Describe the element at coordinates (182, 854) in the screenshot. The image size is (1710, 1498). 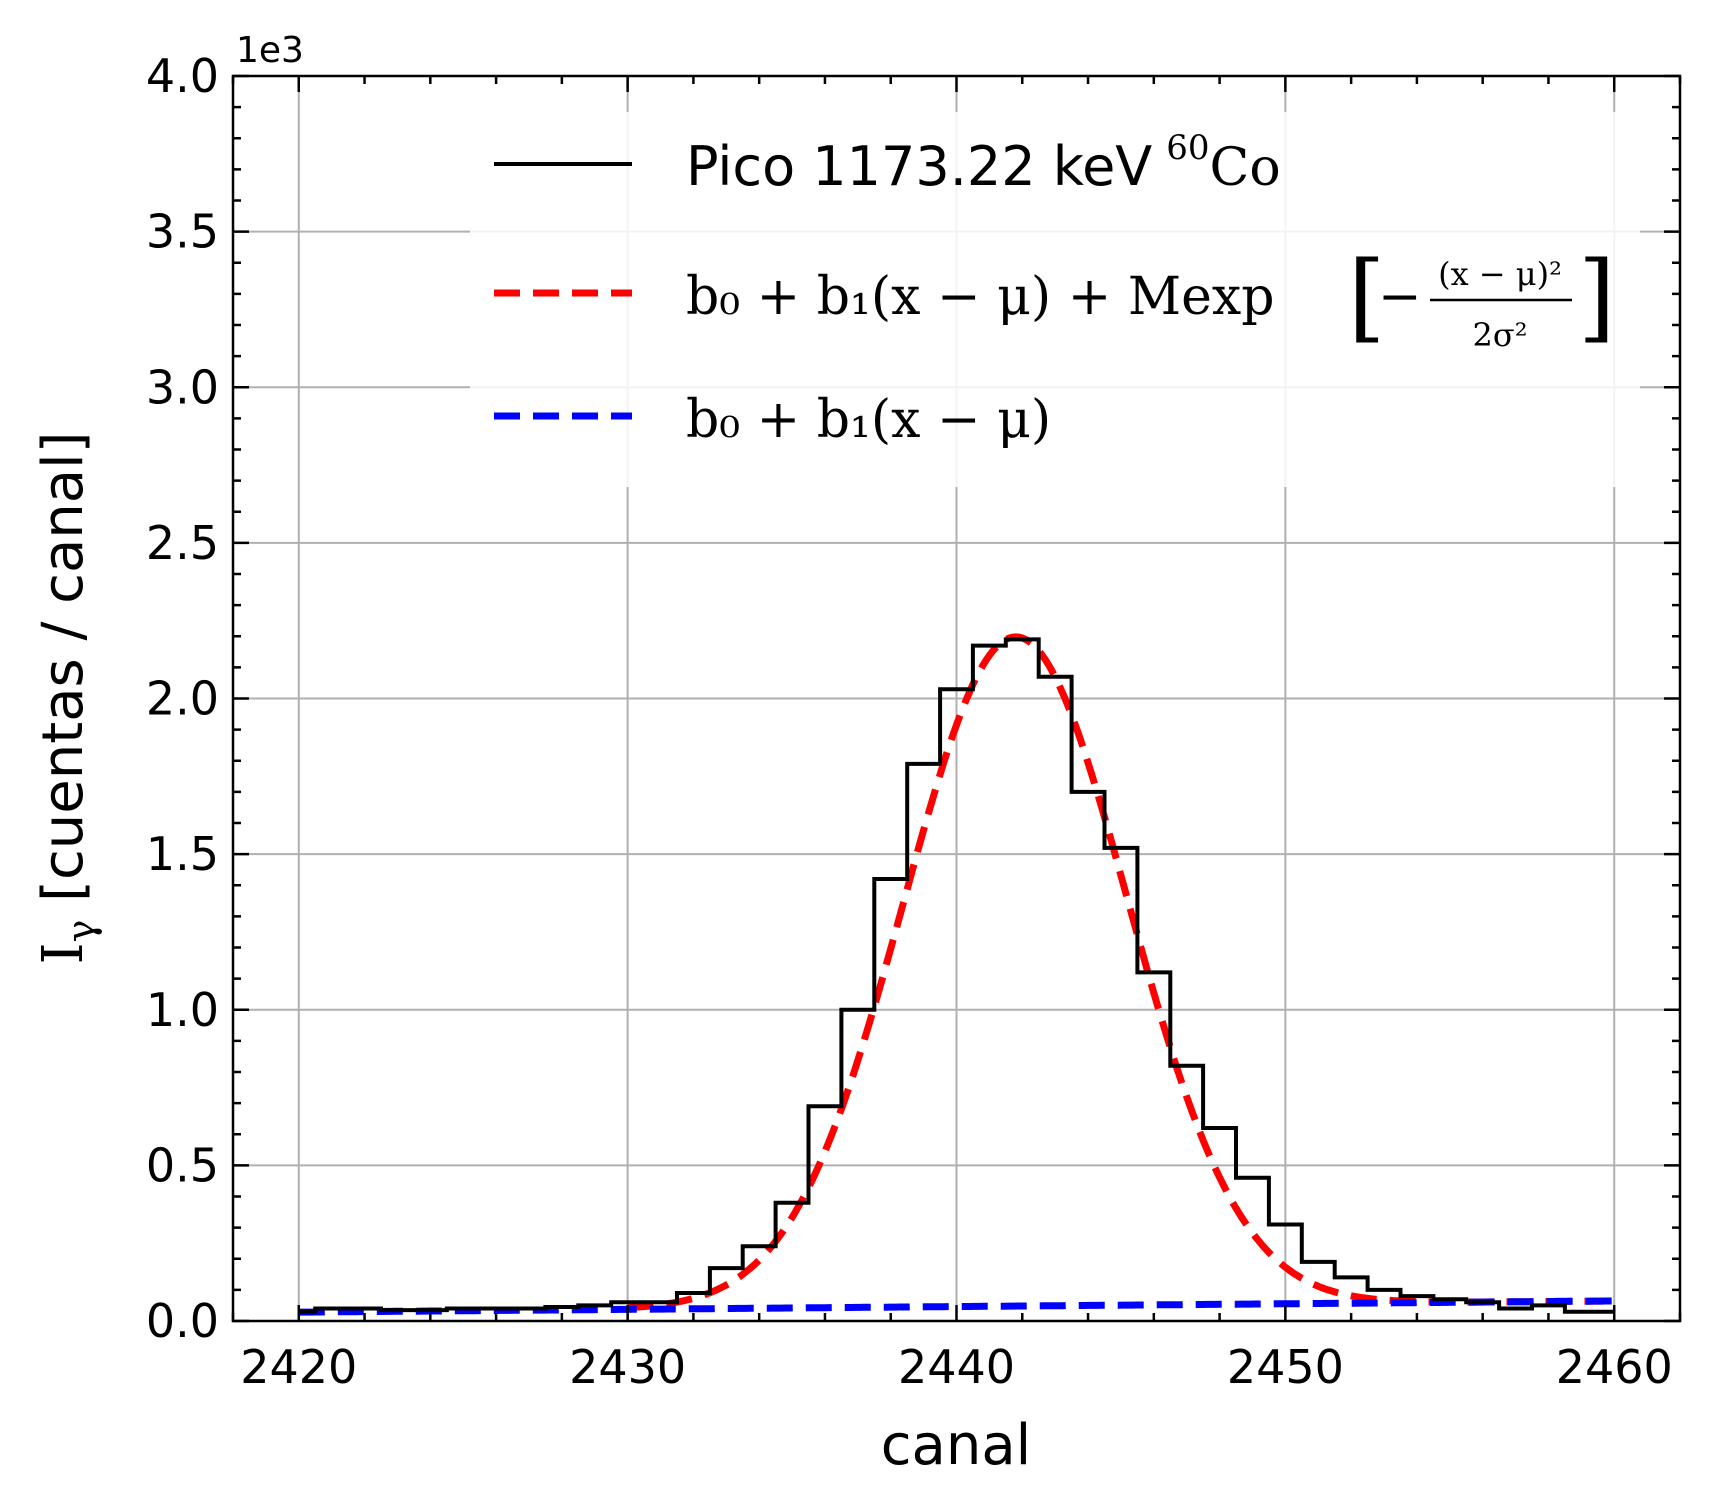
I see `y-tick-label: 1.5` at that location.